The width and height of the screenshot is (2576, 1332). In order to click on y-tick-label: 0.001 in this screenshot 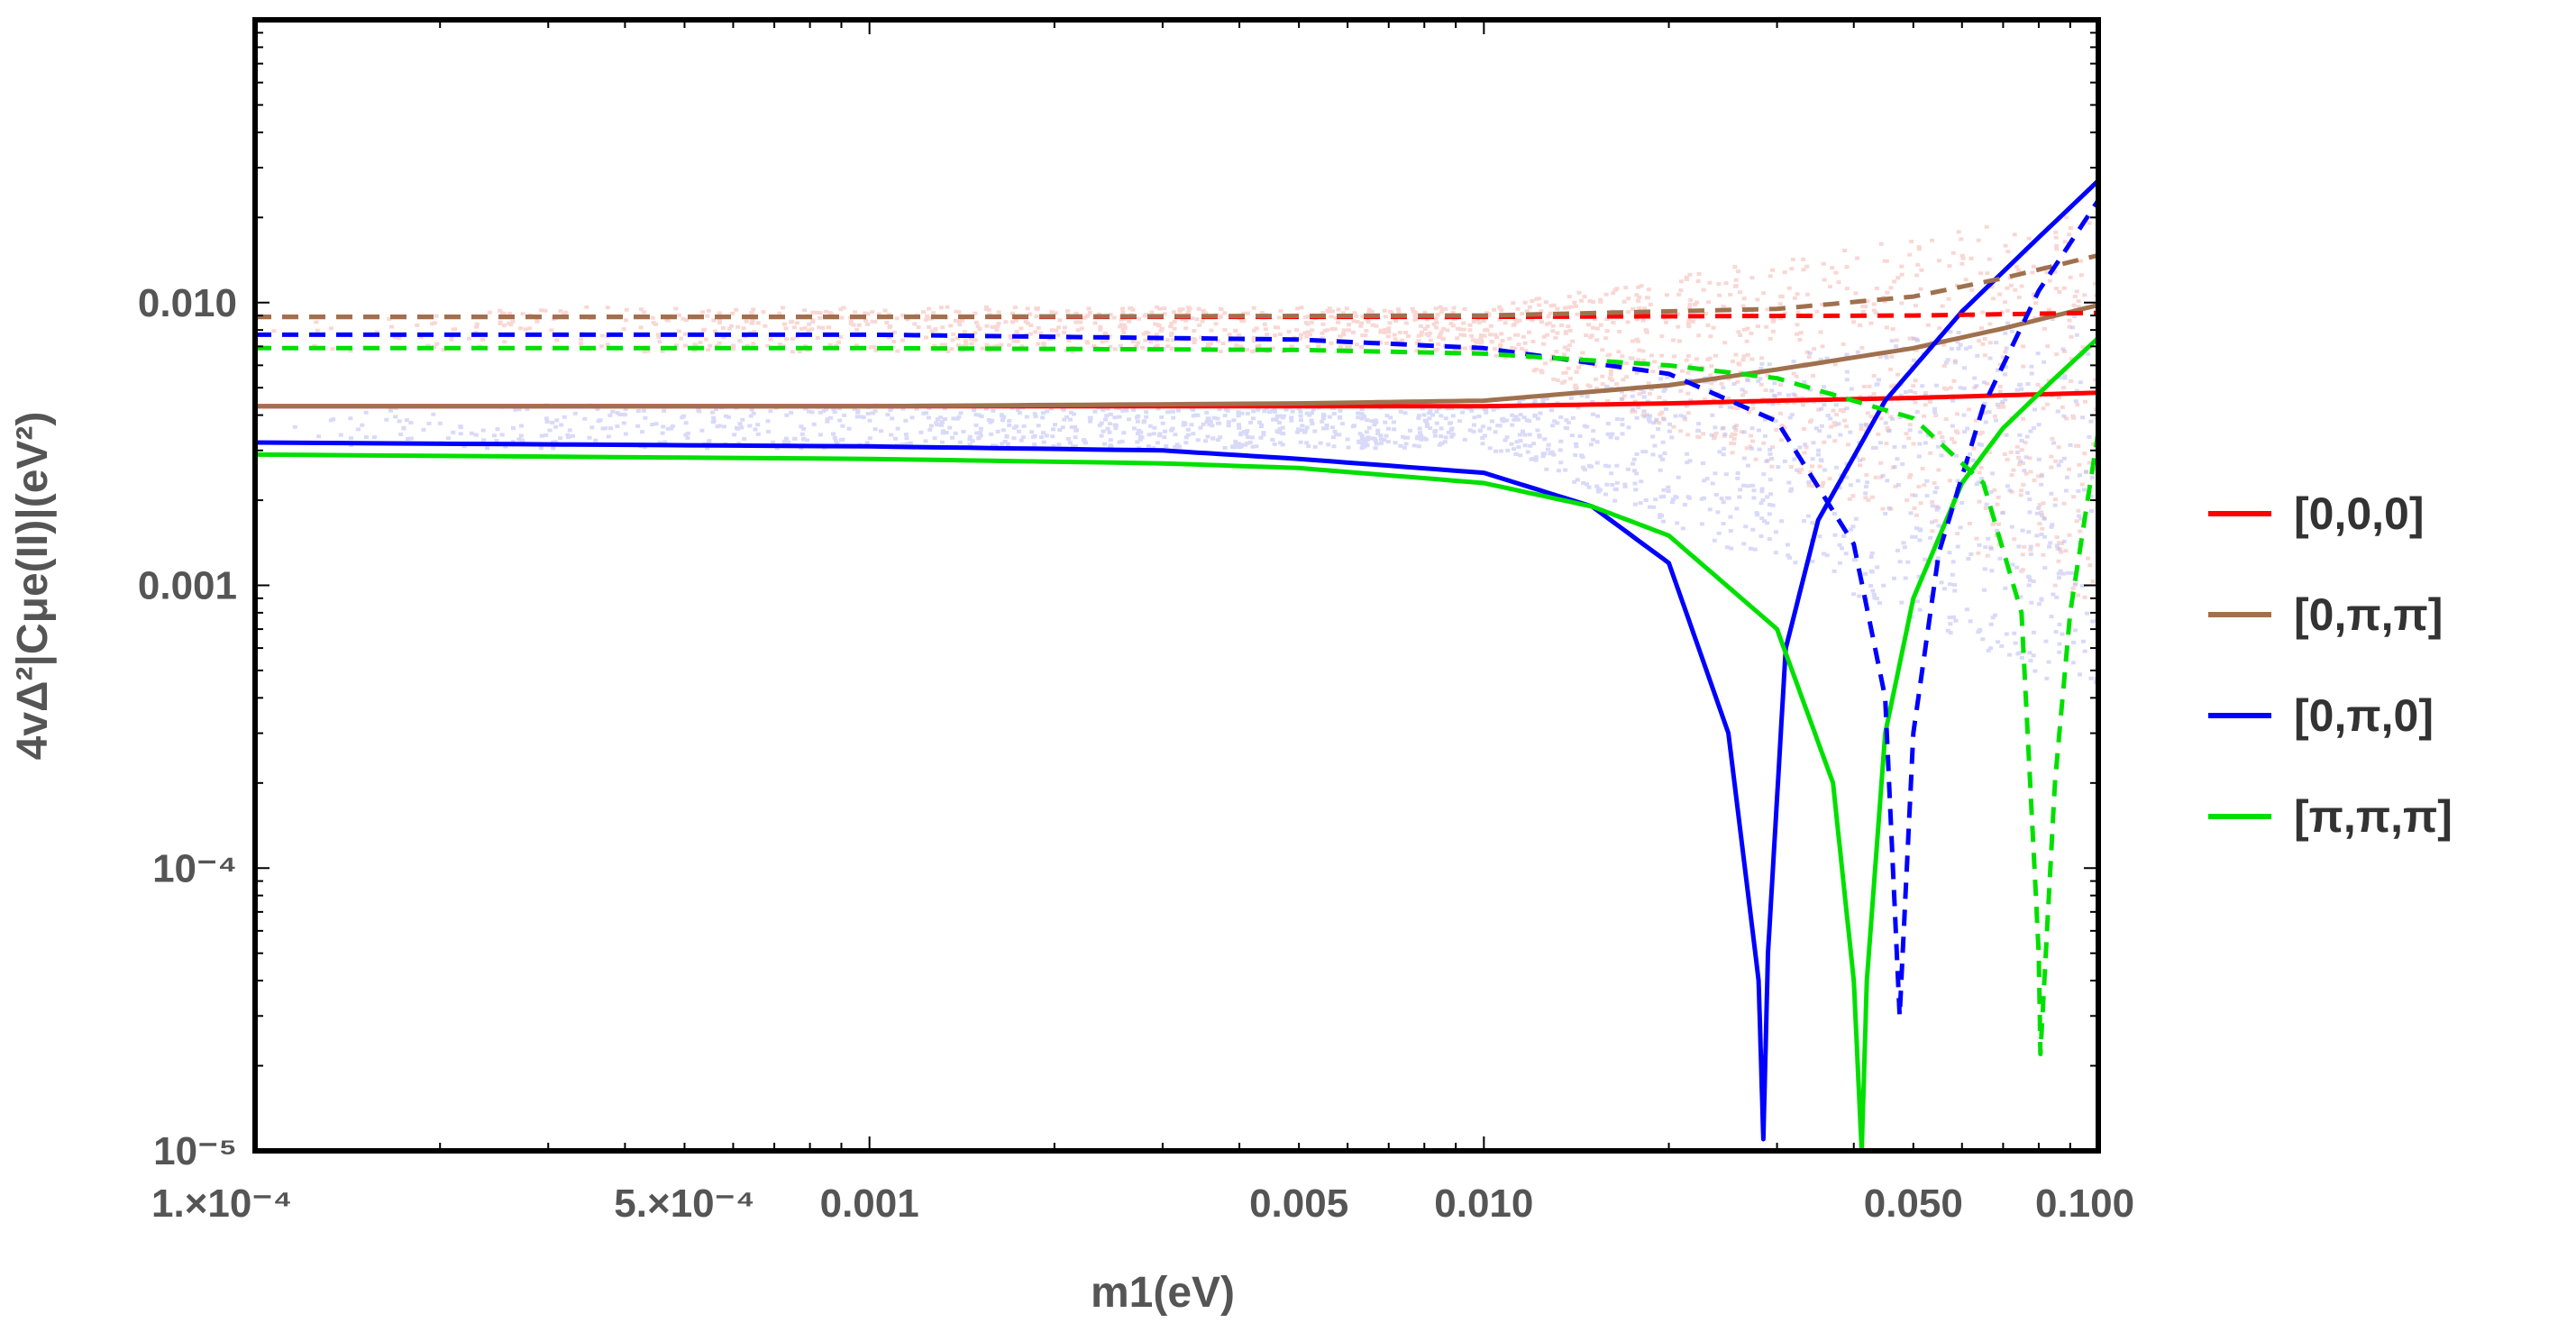, I will do `click(187, 586)`.